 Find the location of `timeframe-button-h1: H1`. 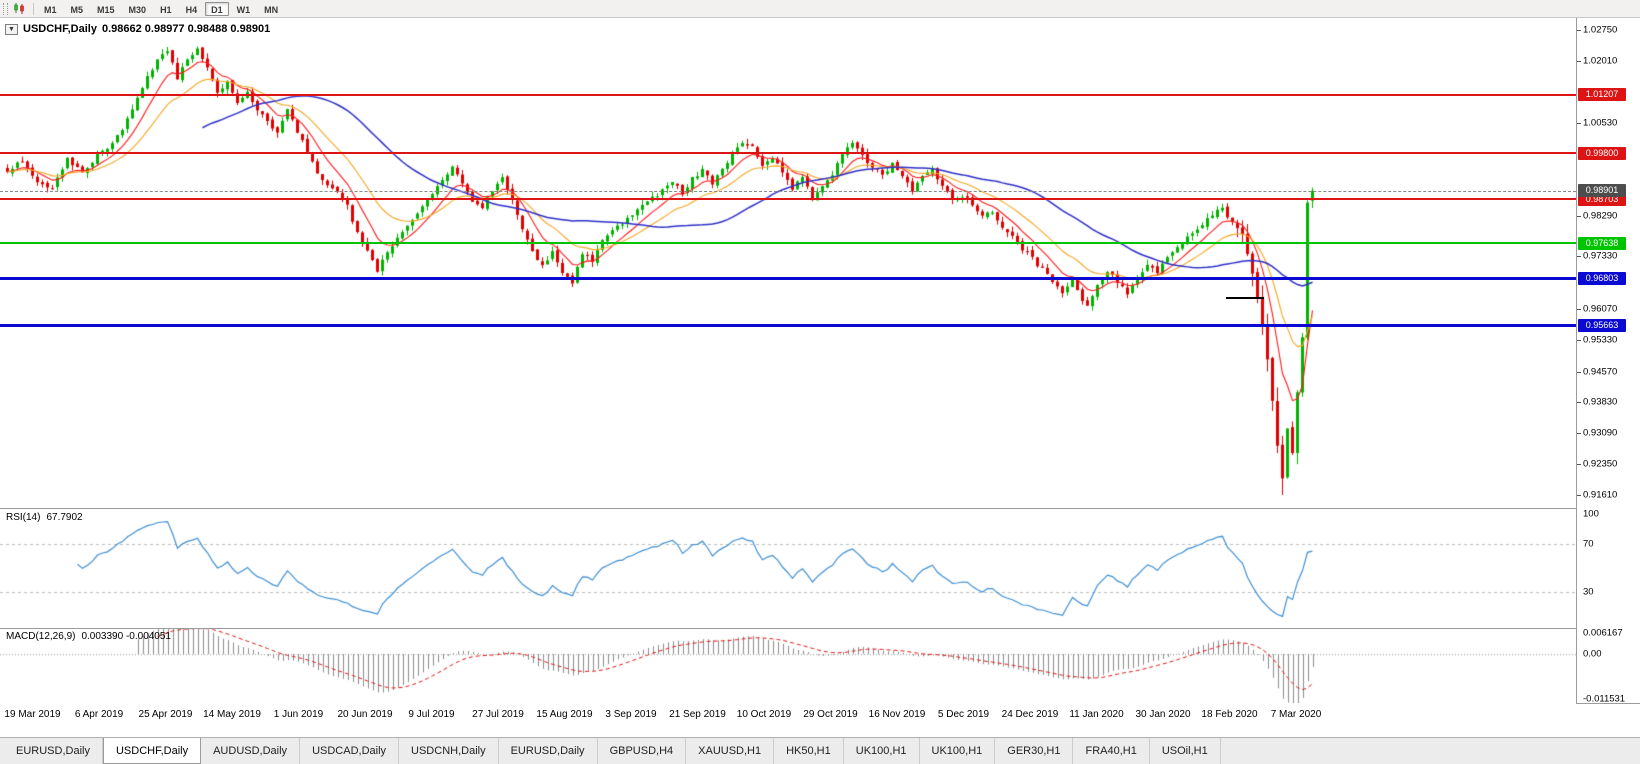

timeframe-button-h1: H1 is located at coordinates (166, 9).